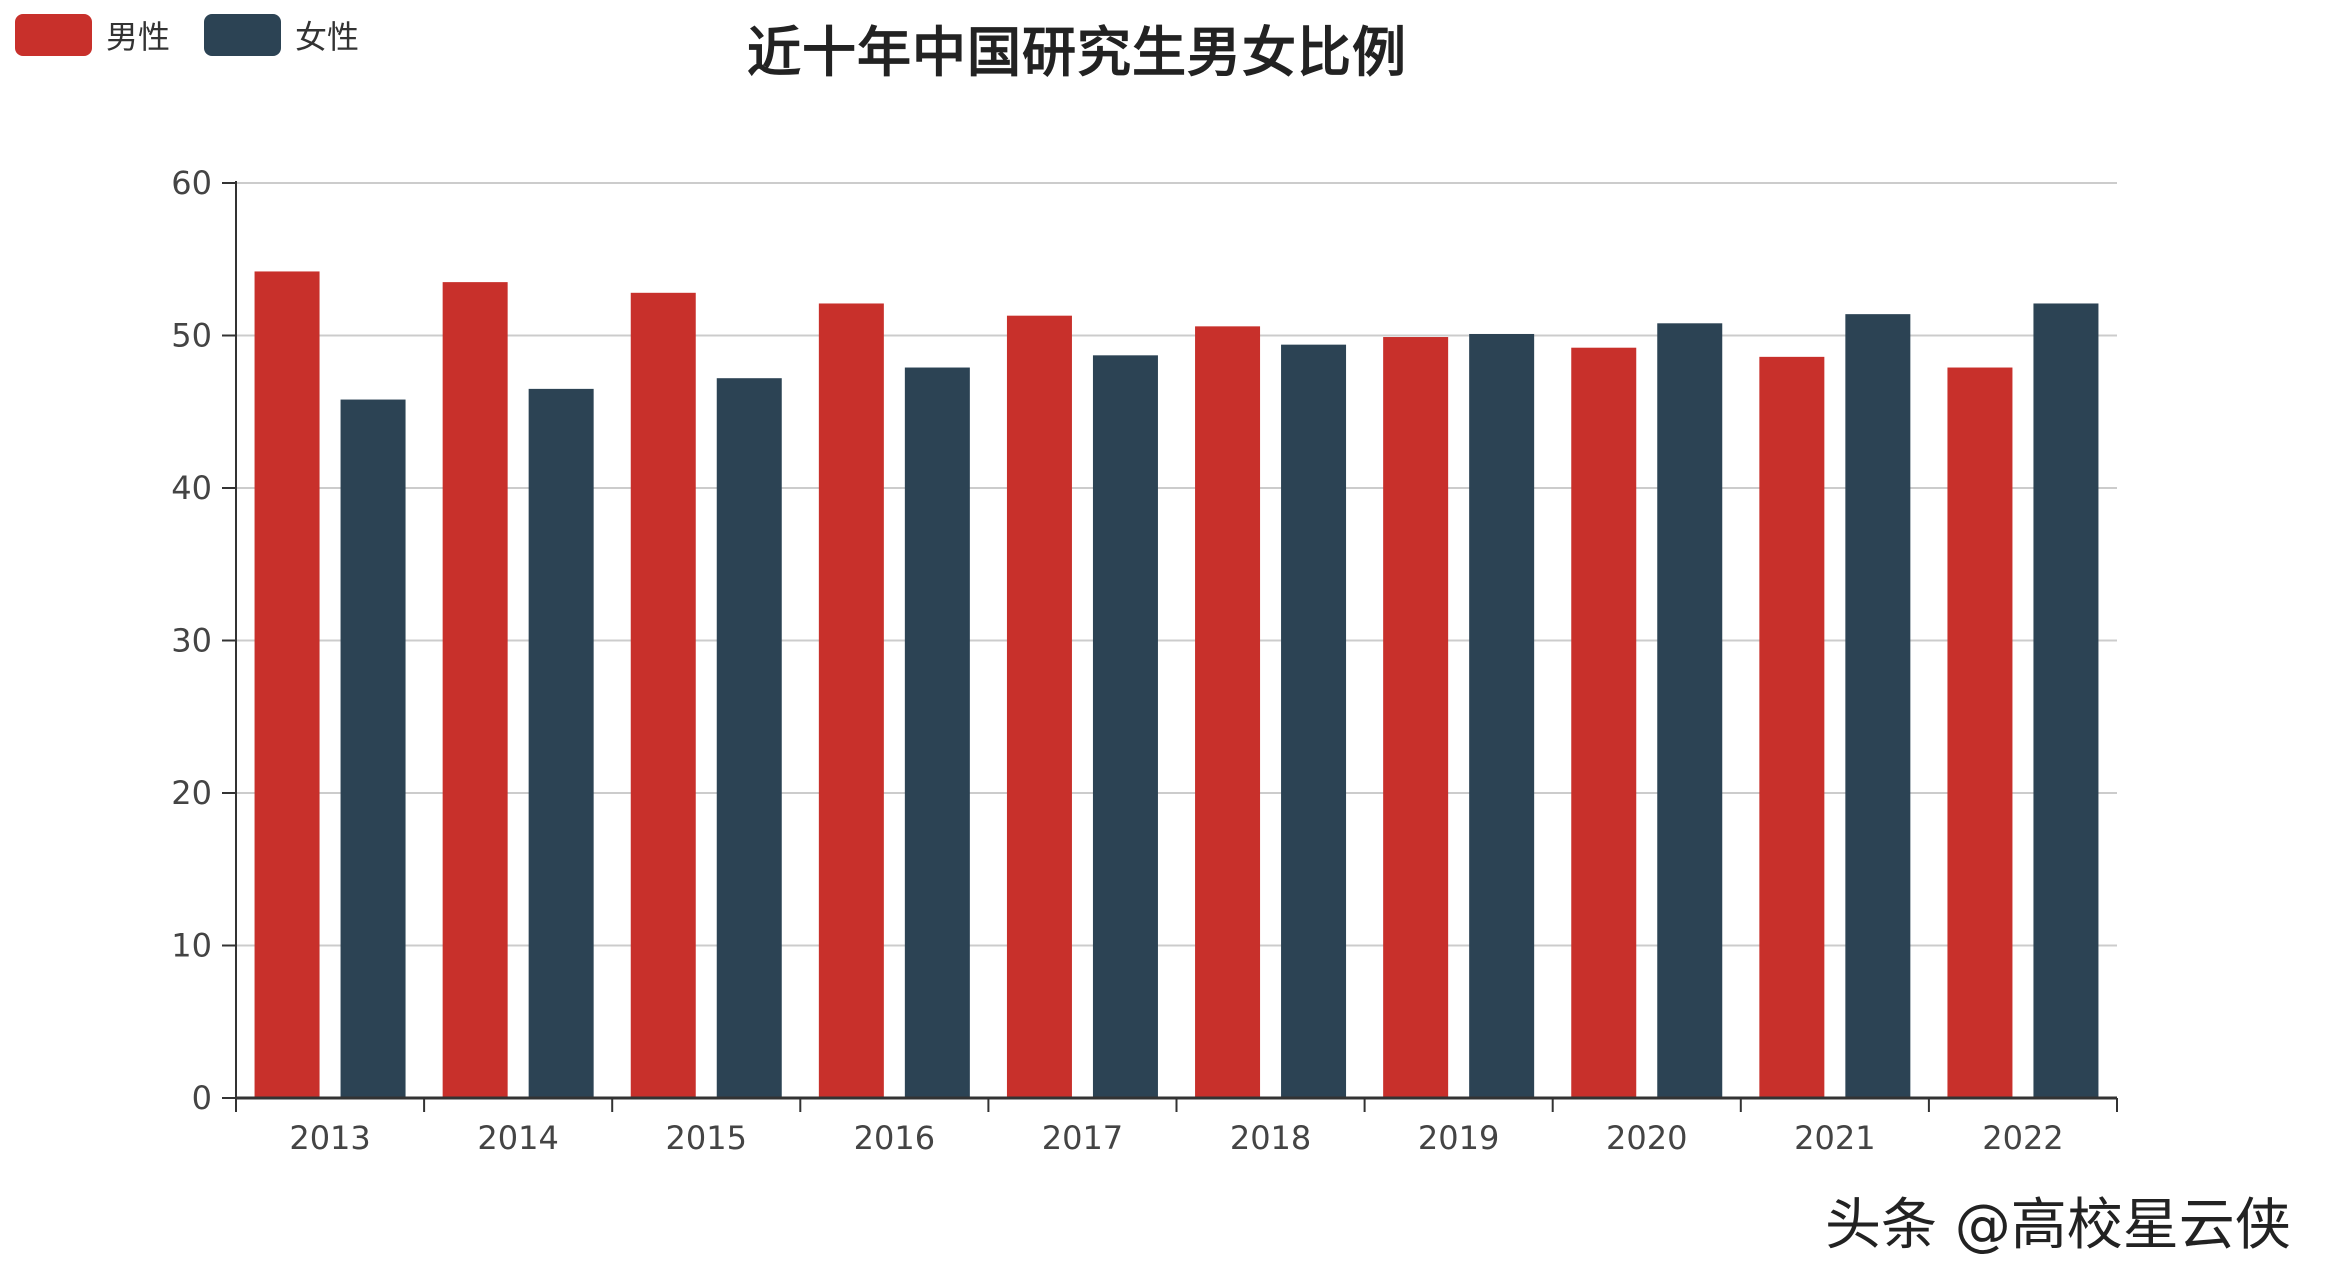 This screenshot has width=2350, height=1280. Describe the element at coordinates (373, 748) in the screenshot. I see `bar-female-2013` at that location.